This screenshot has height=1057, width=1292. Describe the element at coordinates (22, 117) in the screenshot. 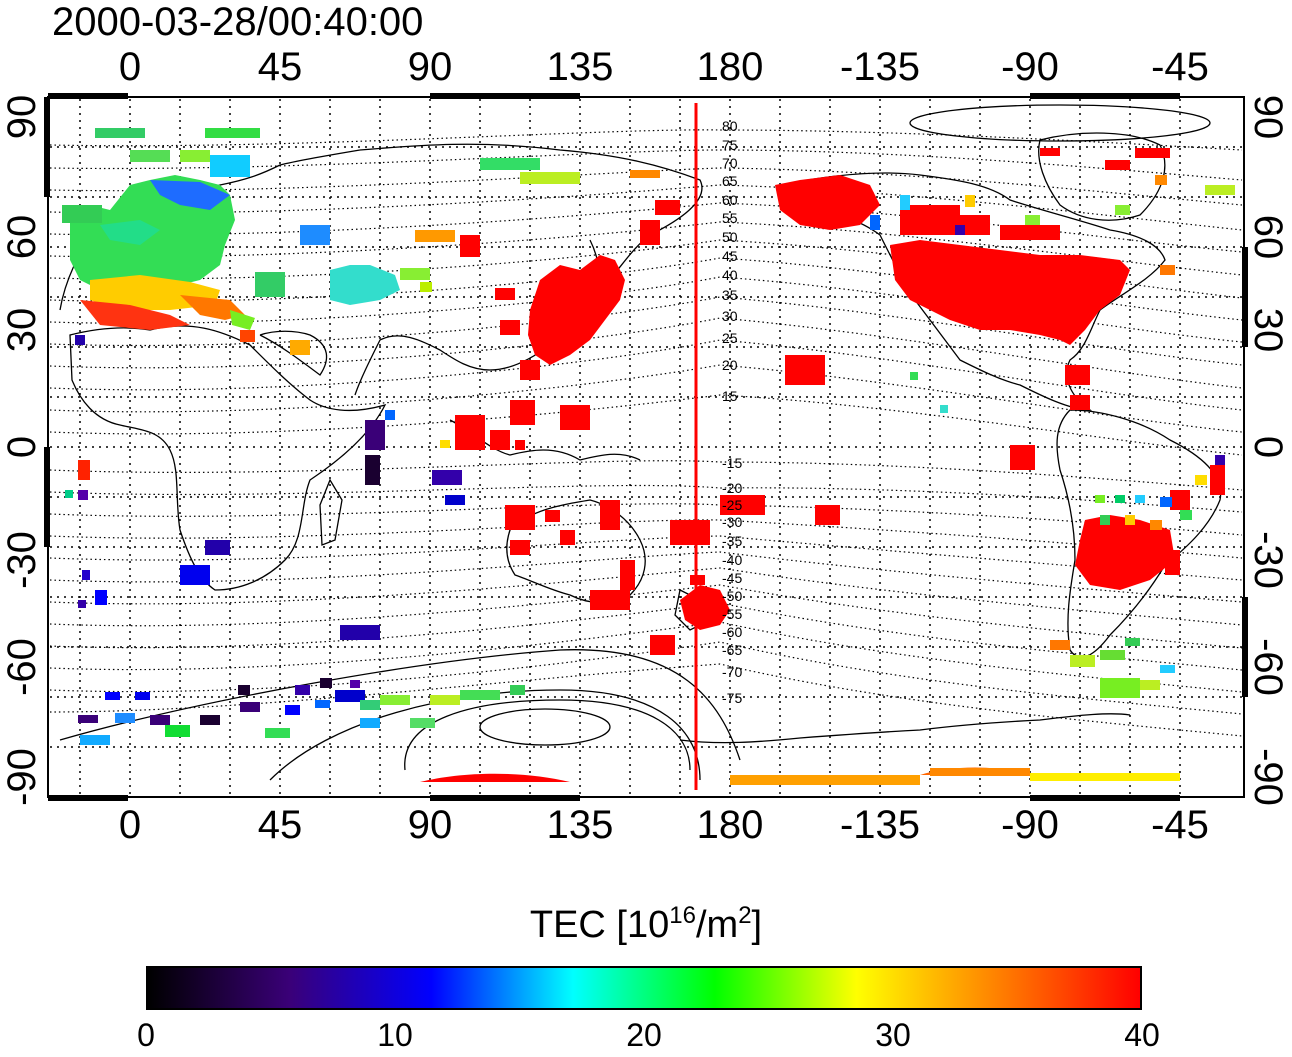

I see `lat-tick-left: 90` at that location.